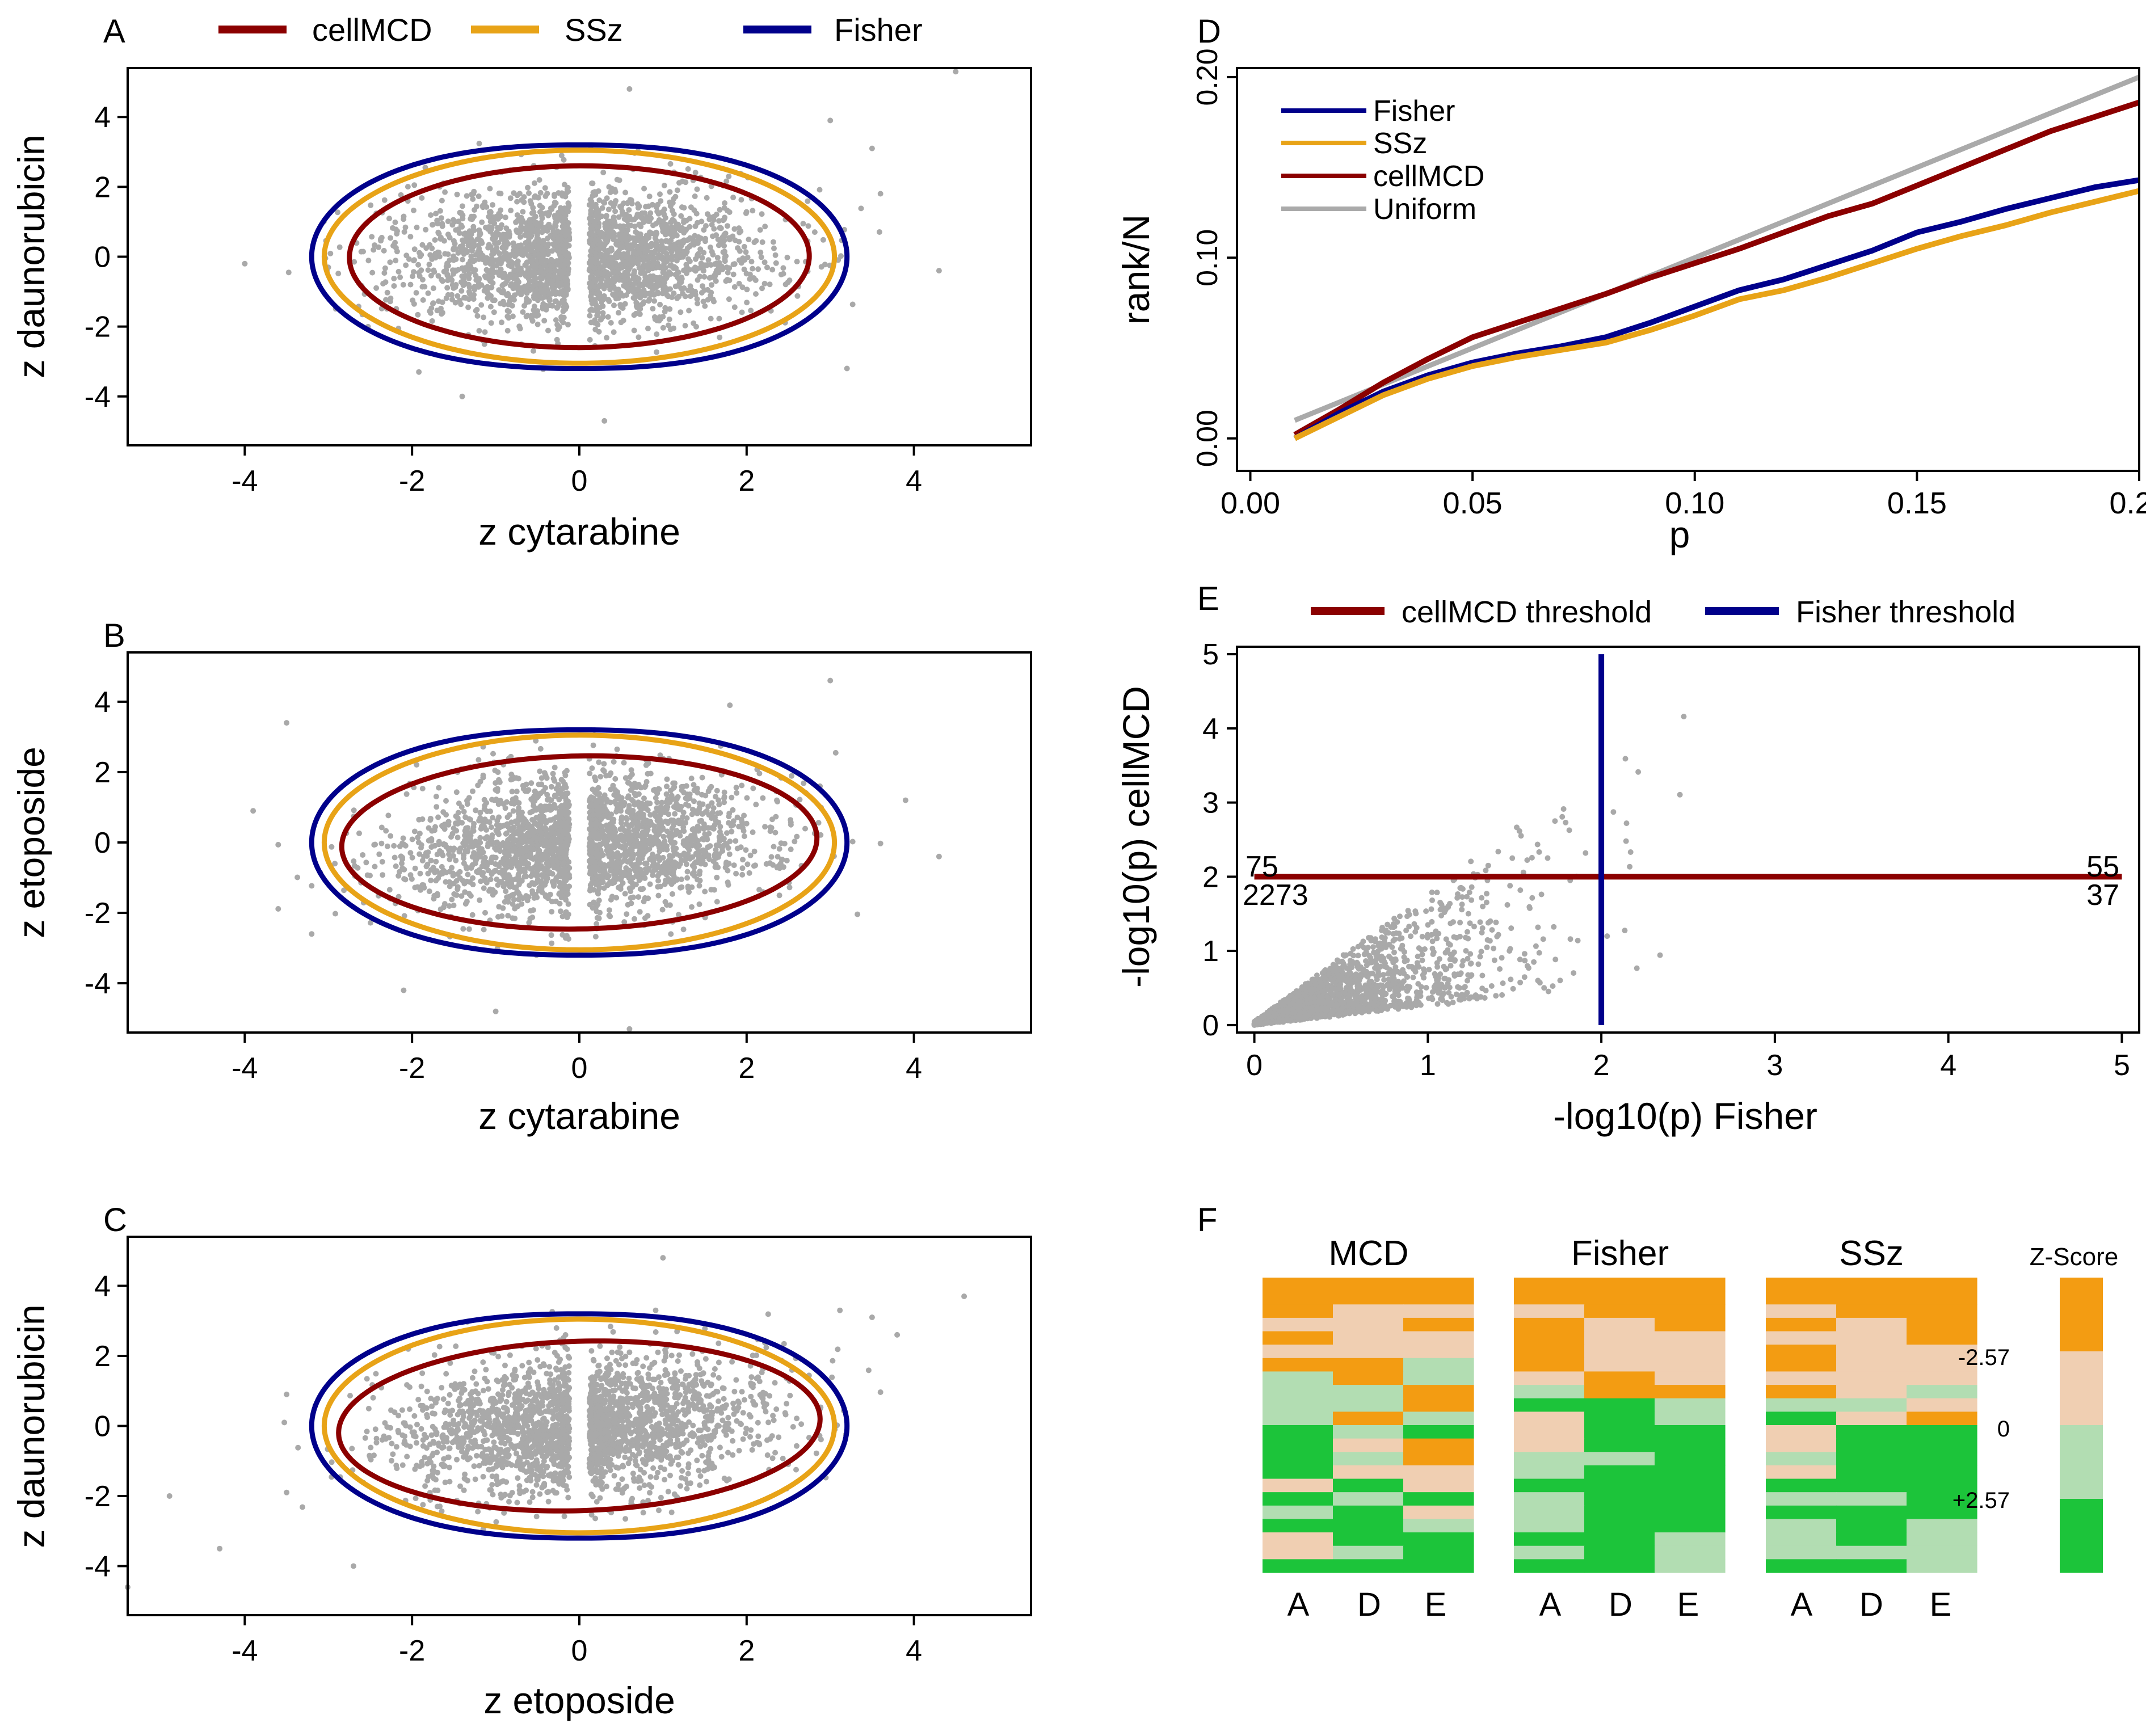  Describe the element at coordinates (1209, 31) in the screenshot. I see `panel-label-d: D` at that location.